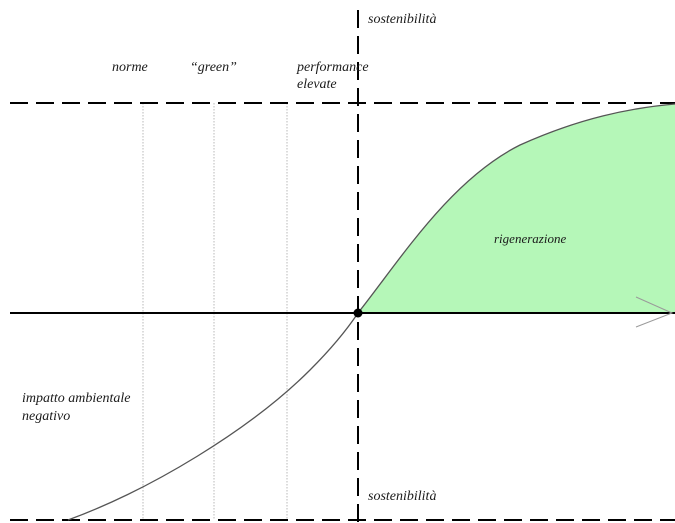 This screenshot has width=675, height=523. What do you see at coordinates (333, 67) in the screenshot?
I see `performance-label-line1: performance` at bounding box center [333, 67].